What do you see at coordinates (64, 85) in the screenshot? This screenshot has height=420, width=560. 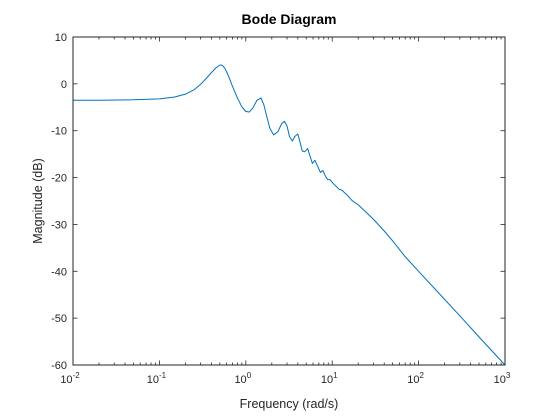 I see `y-tick-label: 0` at bounding box center [64, 85].